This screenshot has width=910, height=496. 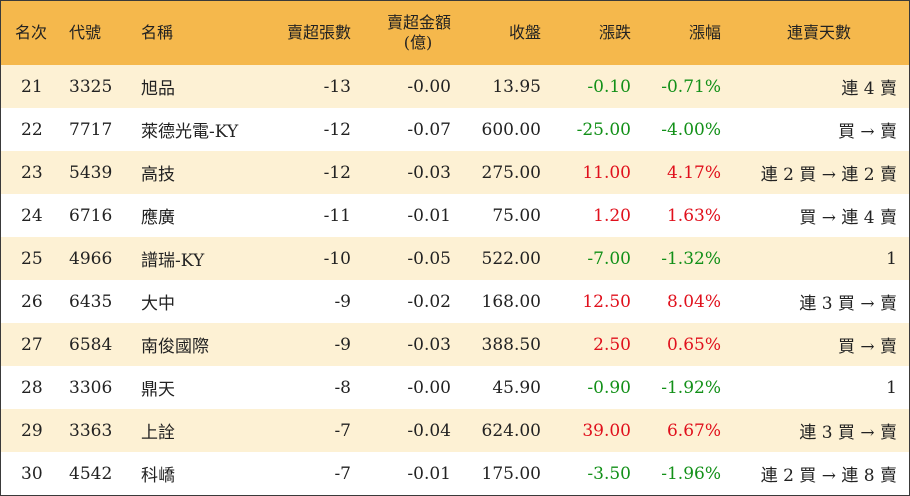 What do you see at coordinates (455, 86) in the screenshot?
I see `table-row: 21 3325 旭品 -13 -0.00 13.95 -0.10 -0.71% 連 4 賣` at bounding box center [455, 86].